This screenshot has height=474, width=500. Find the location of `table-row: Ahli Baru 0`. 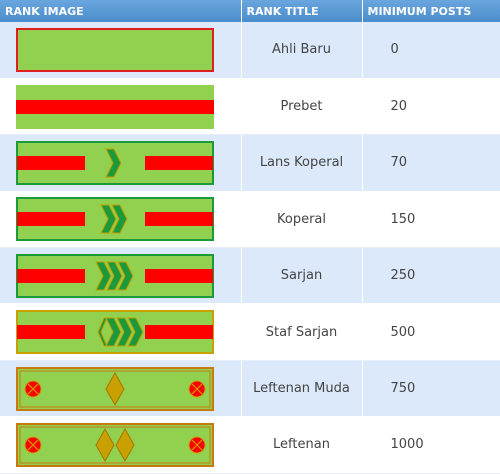

table-row: Ahli Baru 0 is located at coordinates (250, 50).